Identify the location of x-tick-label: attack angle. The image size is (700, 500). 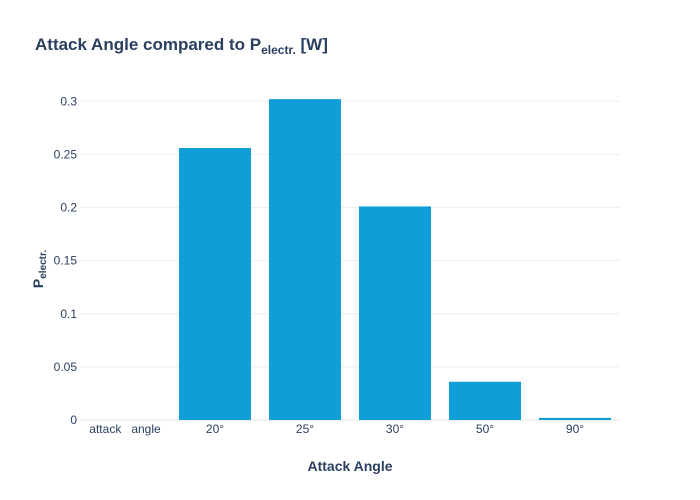
(125, 429).